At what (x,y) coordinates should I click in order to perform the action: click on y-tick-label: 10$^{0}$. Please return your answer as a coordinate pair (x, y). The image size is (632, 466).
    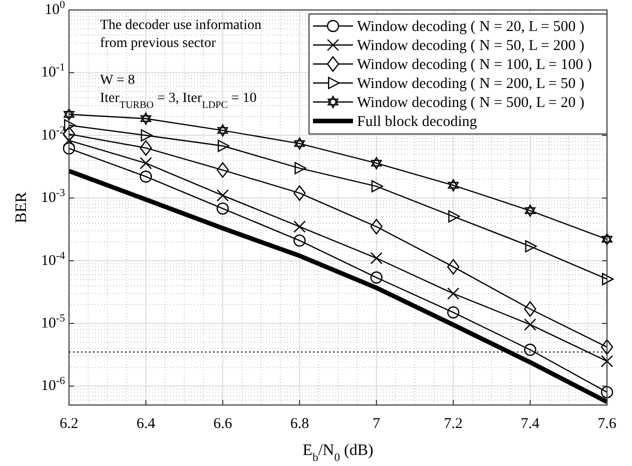
    Looking at the image, I should click on (54, 9).